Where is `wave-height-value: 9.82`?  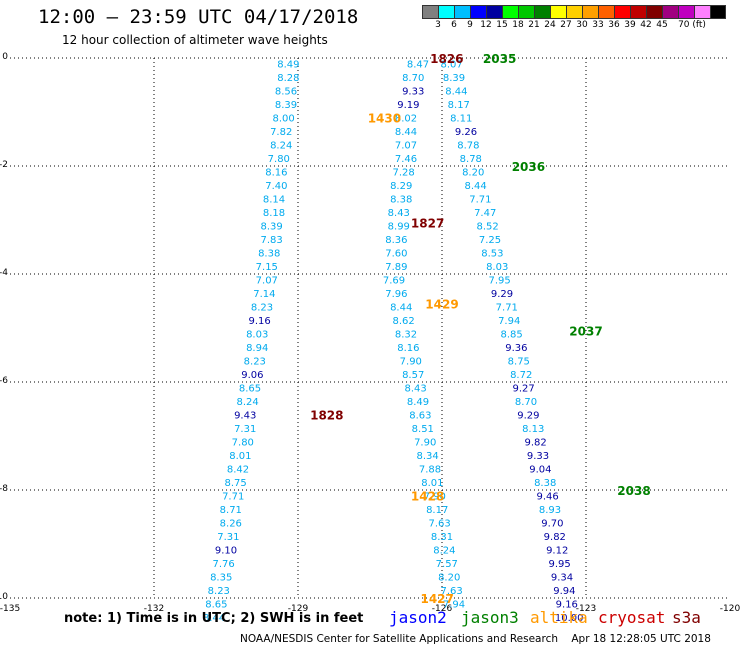
wave-height-value: 9.82 is located at coordinates (535, 442).